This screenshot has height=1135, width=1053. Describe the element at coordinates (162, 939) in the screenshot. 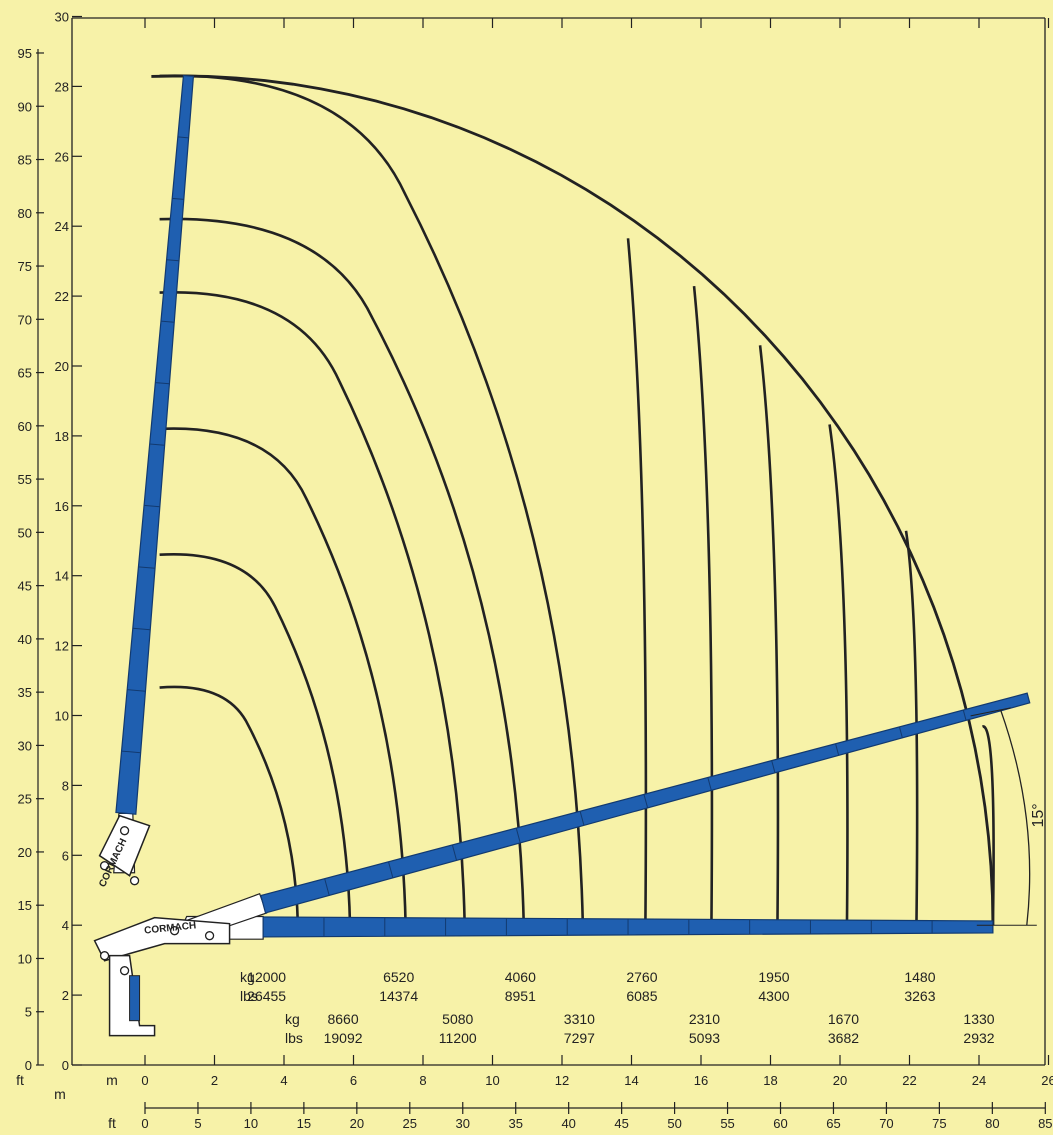

I see `crane-arm-lower` at that location.